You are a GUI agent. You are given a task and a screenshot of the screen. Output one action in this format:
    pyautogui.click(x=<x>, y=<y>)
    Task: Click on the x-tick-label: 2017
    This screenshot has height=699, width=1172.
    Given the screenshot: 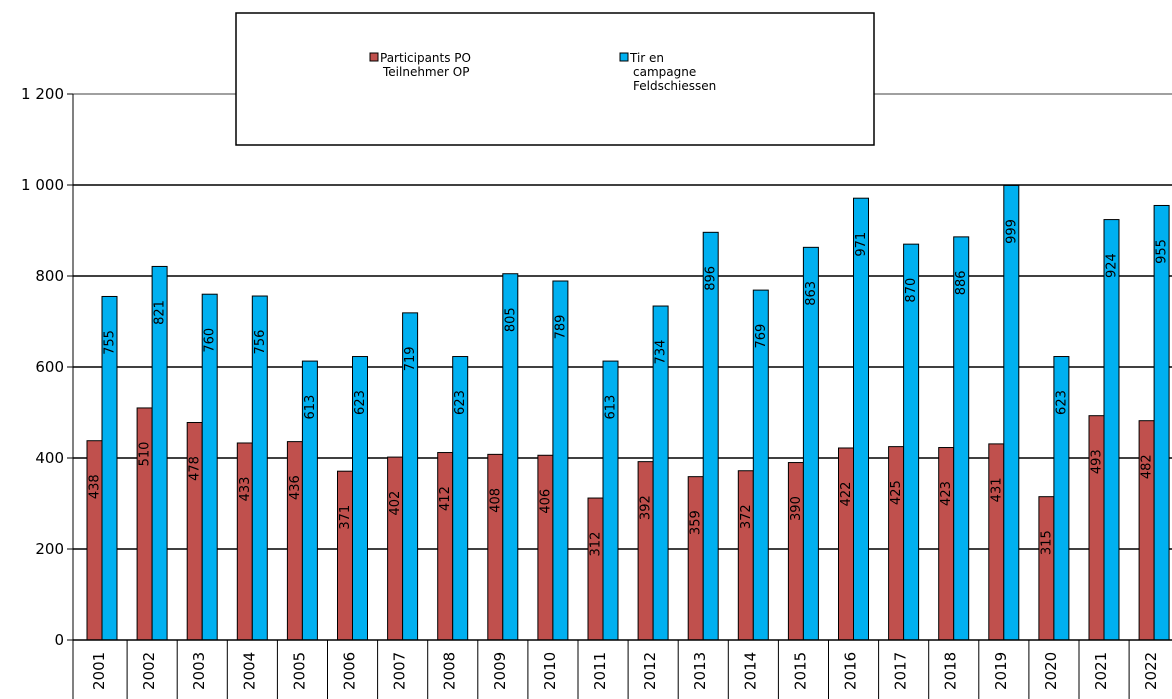 What is the action you would take?
    pyautogui.click(x=901, y=671)
    